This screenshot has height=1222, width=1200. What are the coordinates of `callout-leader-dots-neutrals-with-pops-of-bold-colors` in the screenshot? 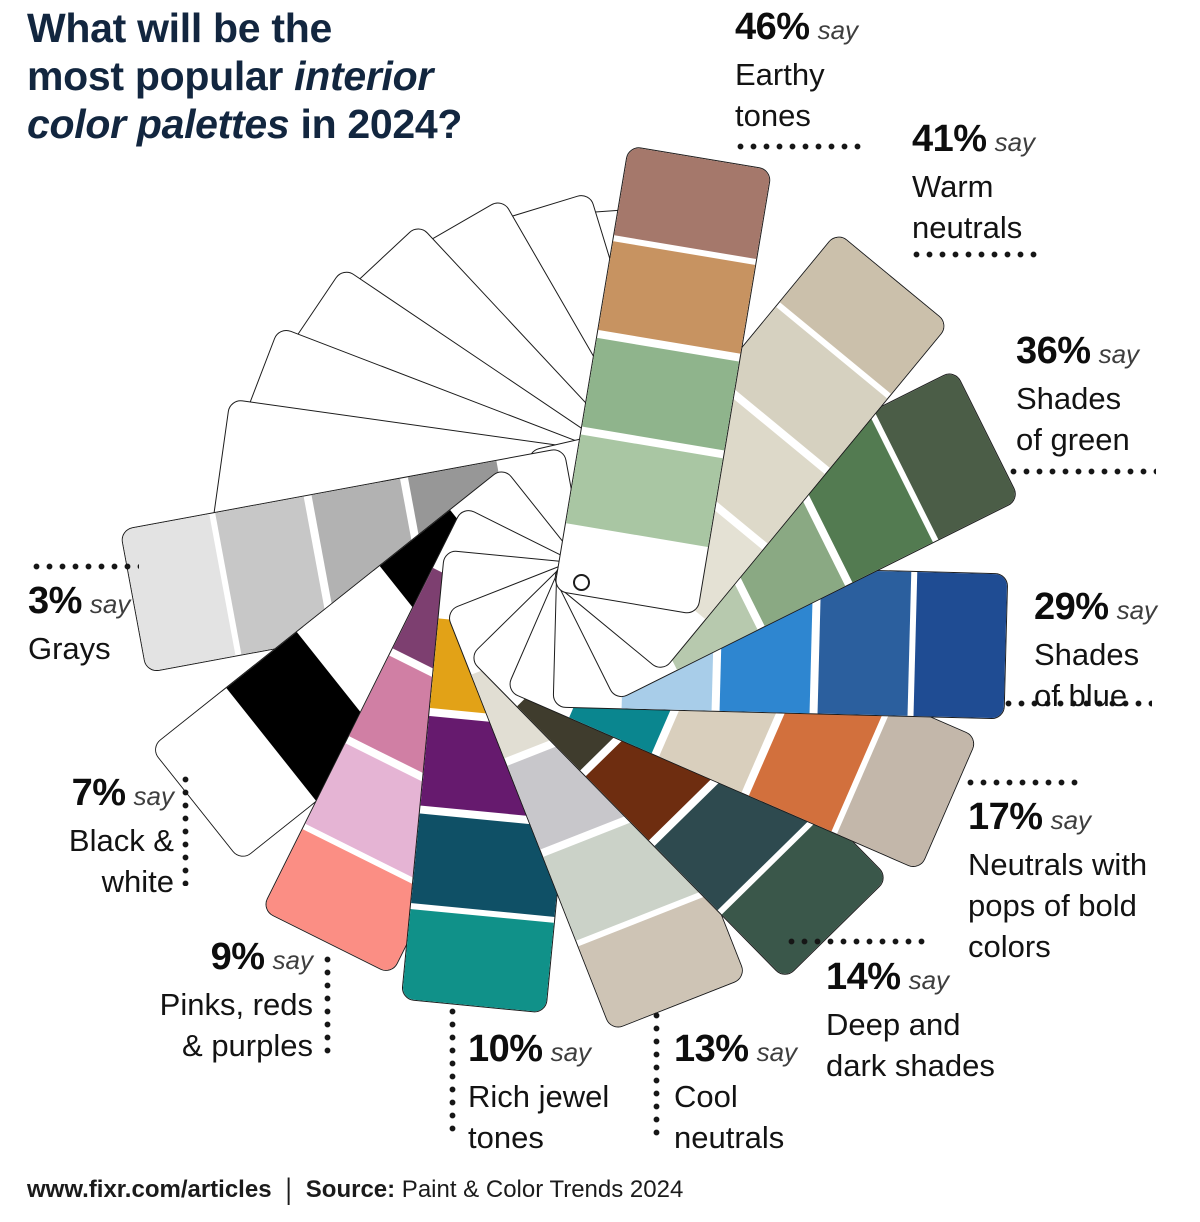 It's located at (1025, 782).